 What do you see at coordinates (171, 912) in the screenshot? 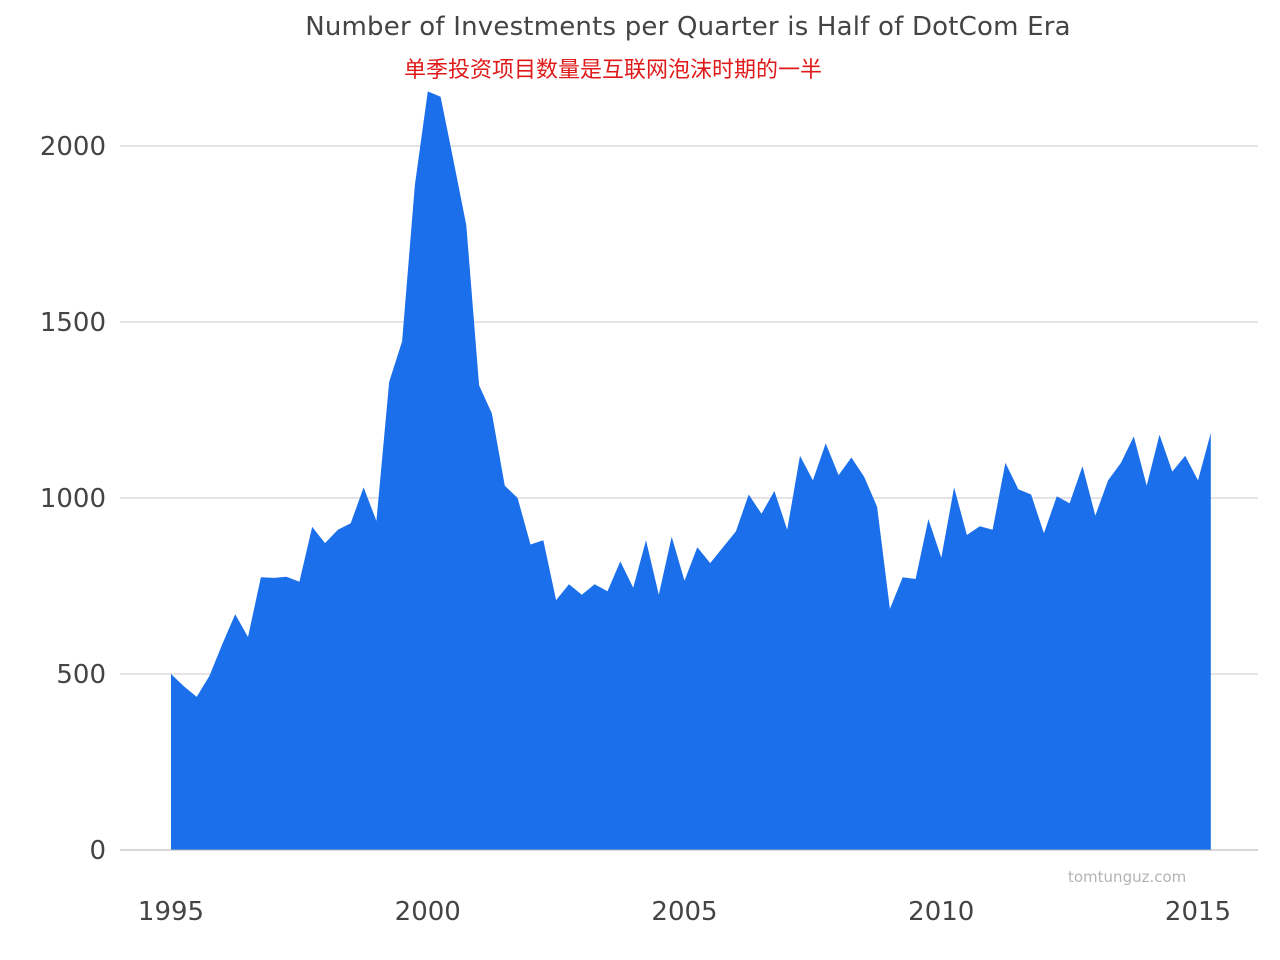
I see `x-tick-label: 1995` at bounding box center [171, 912].